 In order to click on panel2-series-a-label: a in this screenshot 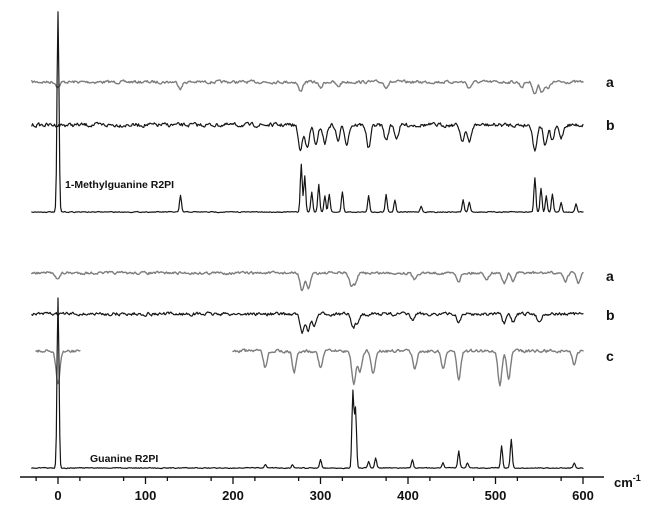, I will do `click(610, 276)`.